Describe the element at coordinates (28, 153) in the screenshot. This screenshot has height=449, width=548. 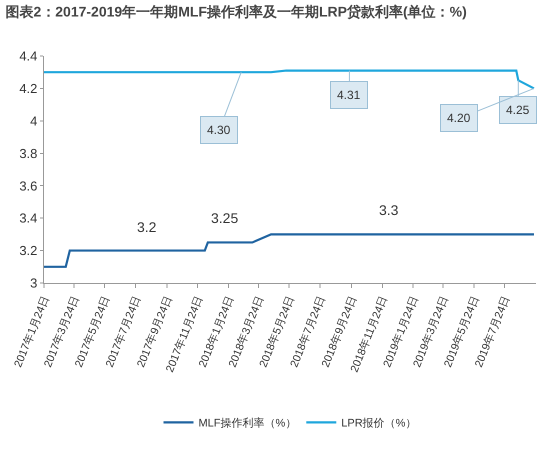
I see `y-tick-label: 3.8` at that location.